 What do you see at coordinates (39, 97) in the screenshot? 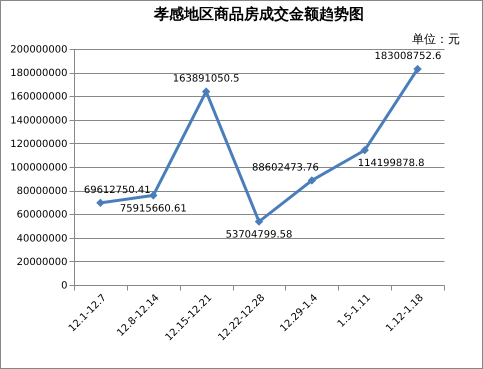
I see `y-tick-label: 160000000` at bounding box center [39, 97].